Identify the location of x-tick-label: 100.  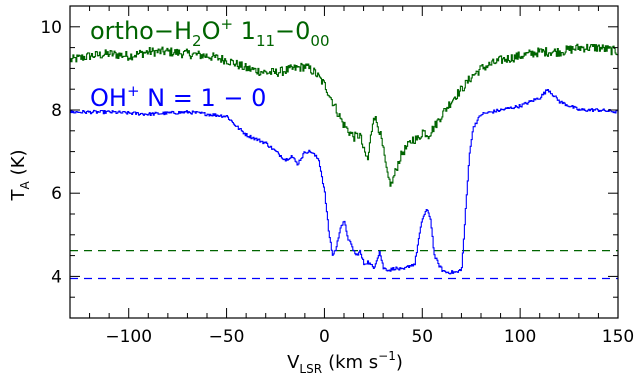
(520, 337).